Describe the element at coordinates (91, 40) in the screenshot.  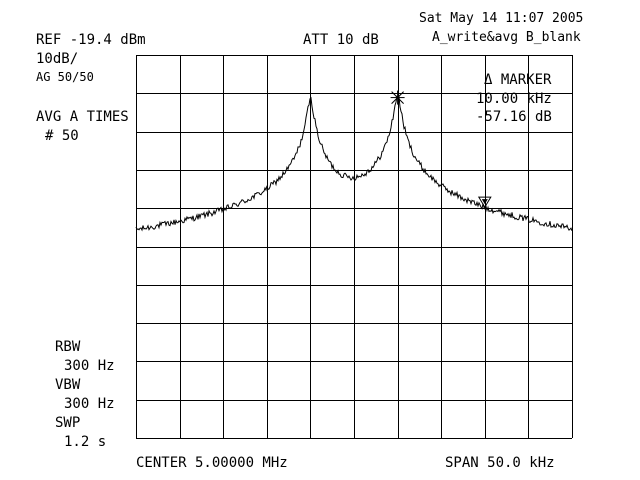
I see `reference-level: REF -19.4 dBm` at that location.